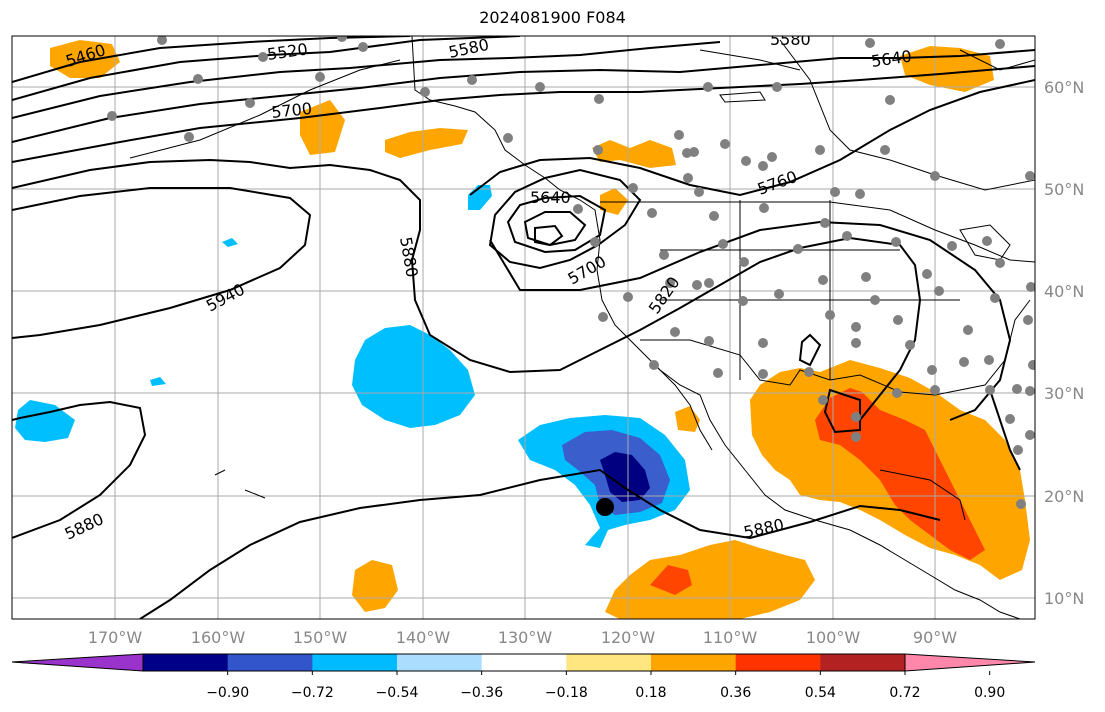 This screenshot has height=712, width=1105. I want to click on latitude-label: 40°N, so click(1064, 291).